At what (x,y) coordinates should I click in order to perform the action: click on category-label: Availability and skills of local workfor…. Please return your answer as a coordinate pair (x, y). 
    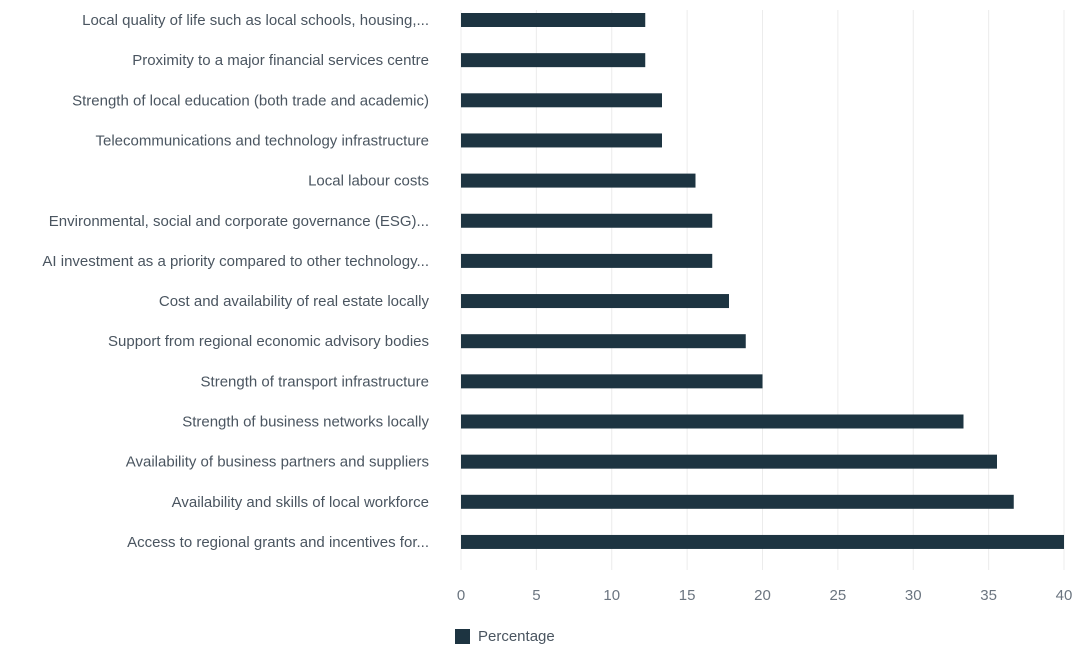
    Looking at the image, I should click on (300, 502).